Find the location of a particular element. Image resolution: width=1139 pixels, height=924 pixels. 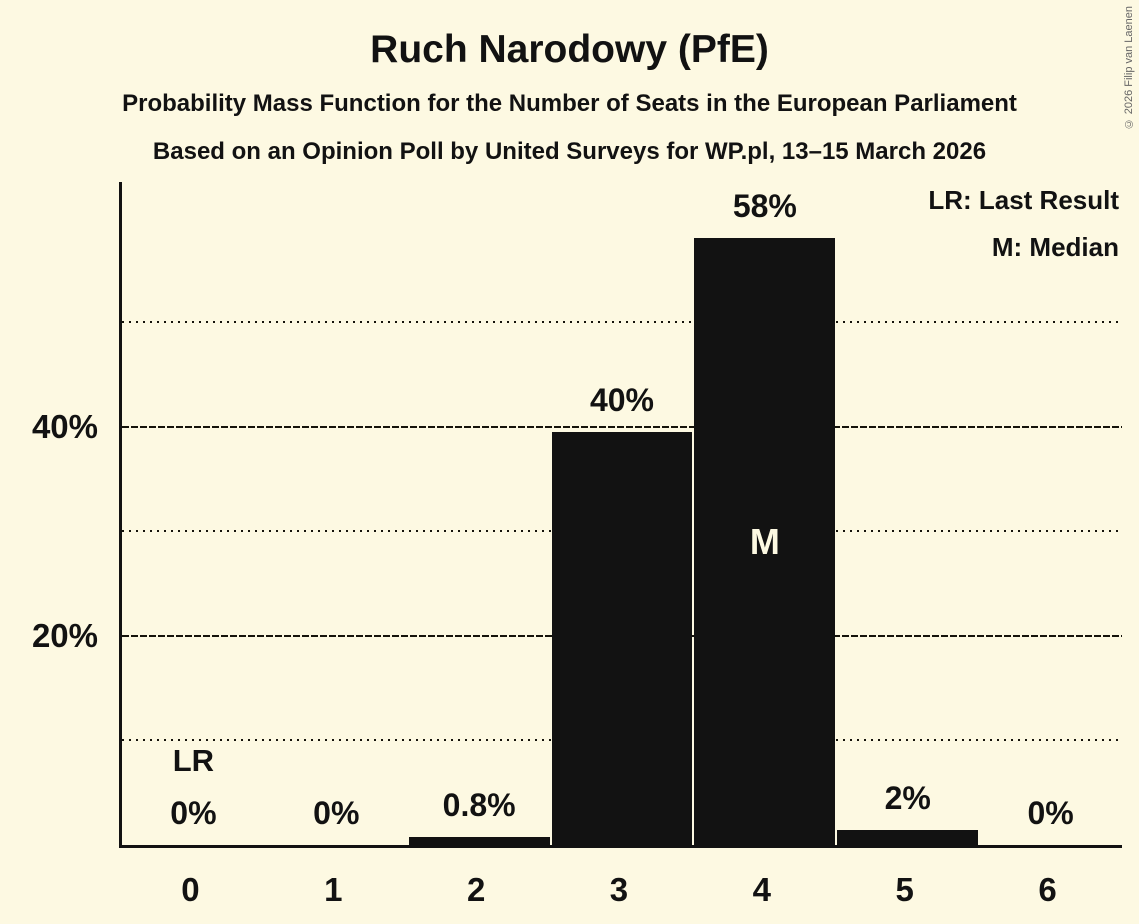

bar-value-label-2: 0.8% is located at coordinates (479, 804).